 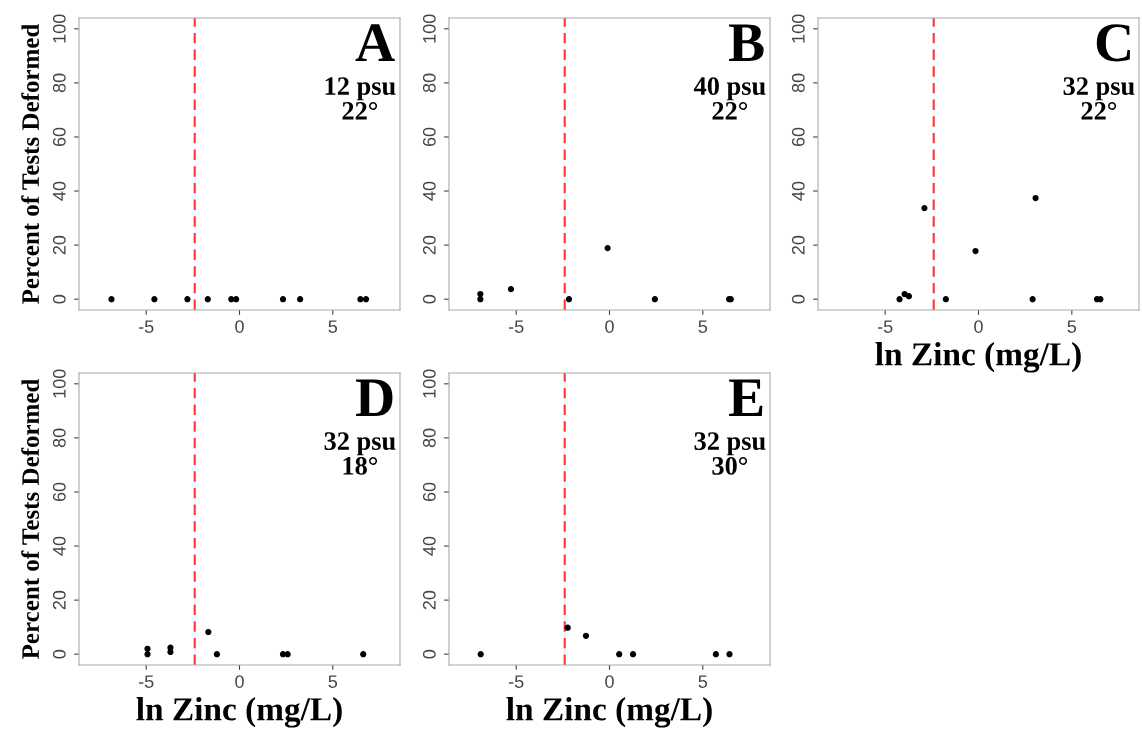 What do you see at coordinates (1113, 43) in the screenshot?
I see `annotation: C` at bounding box center [1113, 43].